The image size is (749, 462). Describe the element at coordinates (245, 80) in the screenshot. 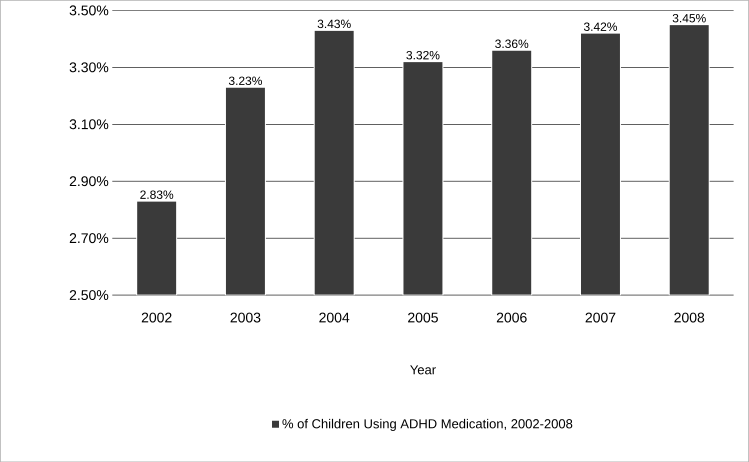

I see `data-label: 3.23%` at that location.